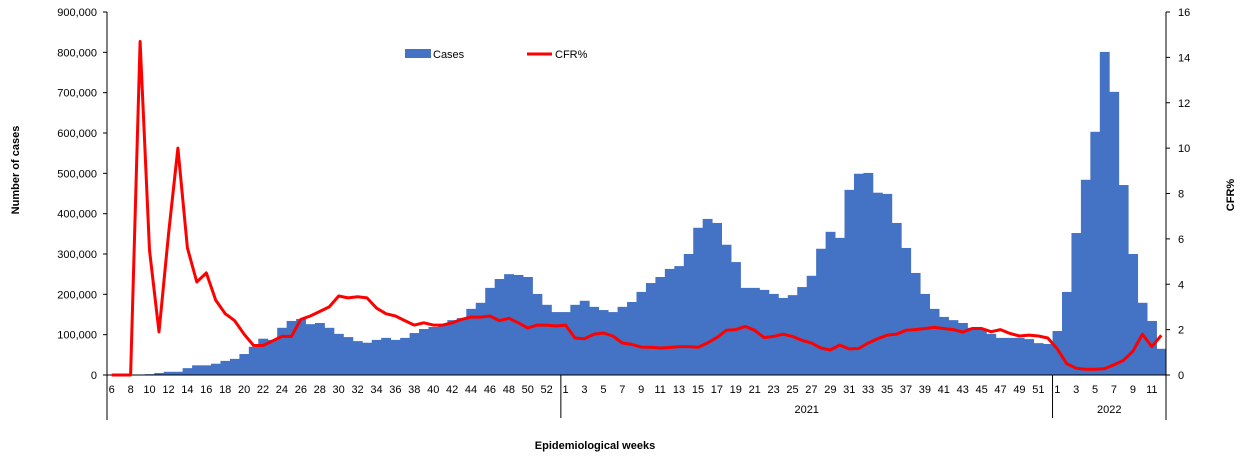  Describe the element at coordinates (1184, 104) in the screenshot. I see `y2-tick-label: 12` at that location.